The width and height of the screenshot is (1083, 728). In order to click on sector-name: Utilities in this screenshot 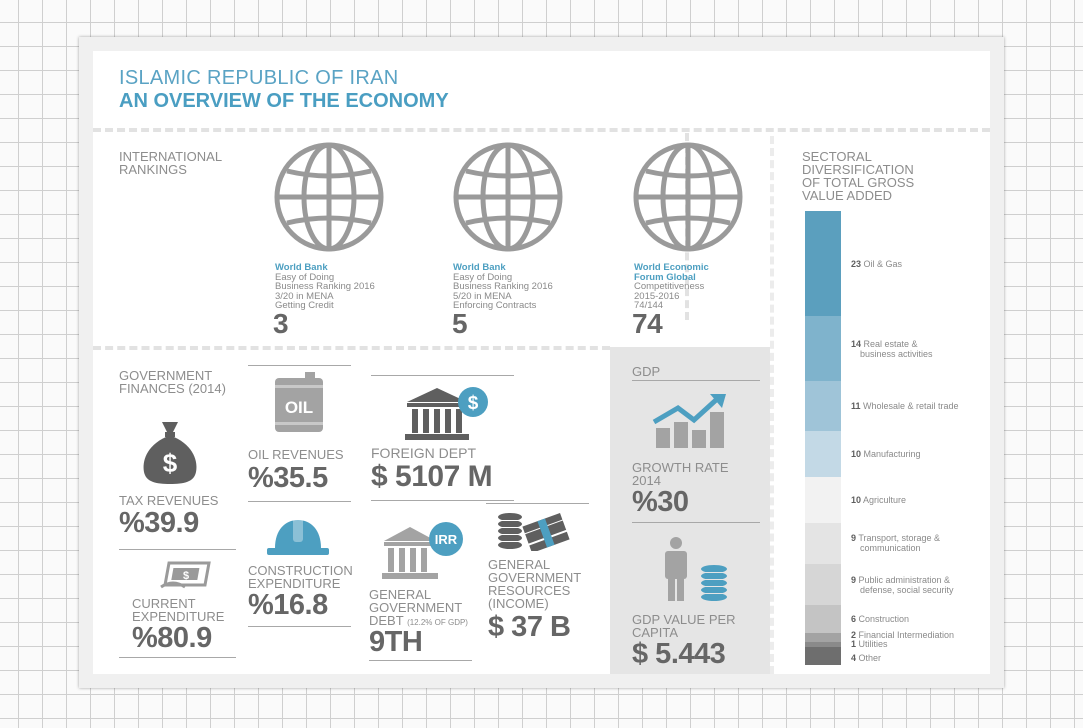, I will do `click(872, 644)`.